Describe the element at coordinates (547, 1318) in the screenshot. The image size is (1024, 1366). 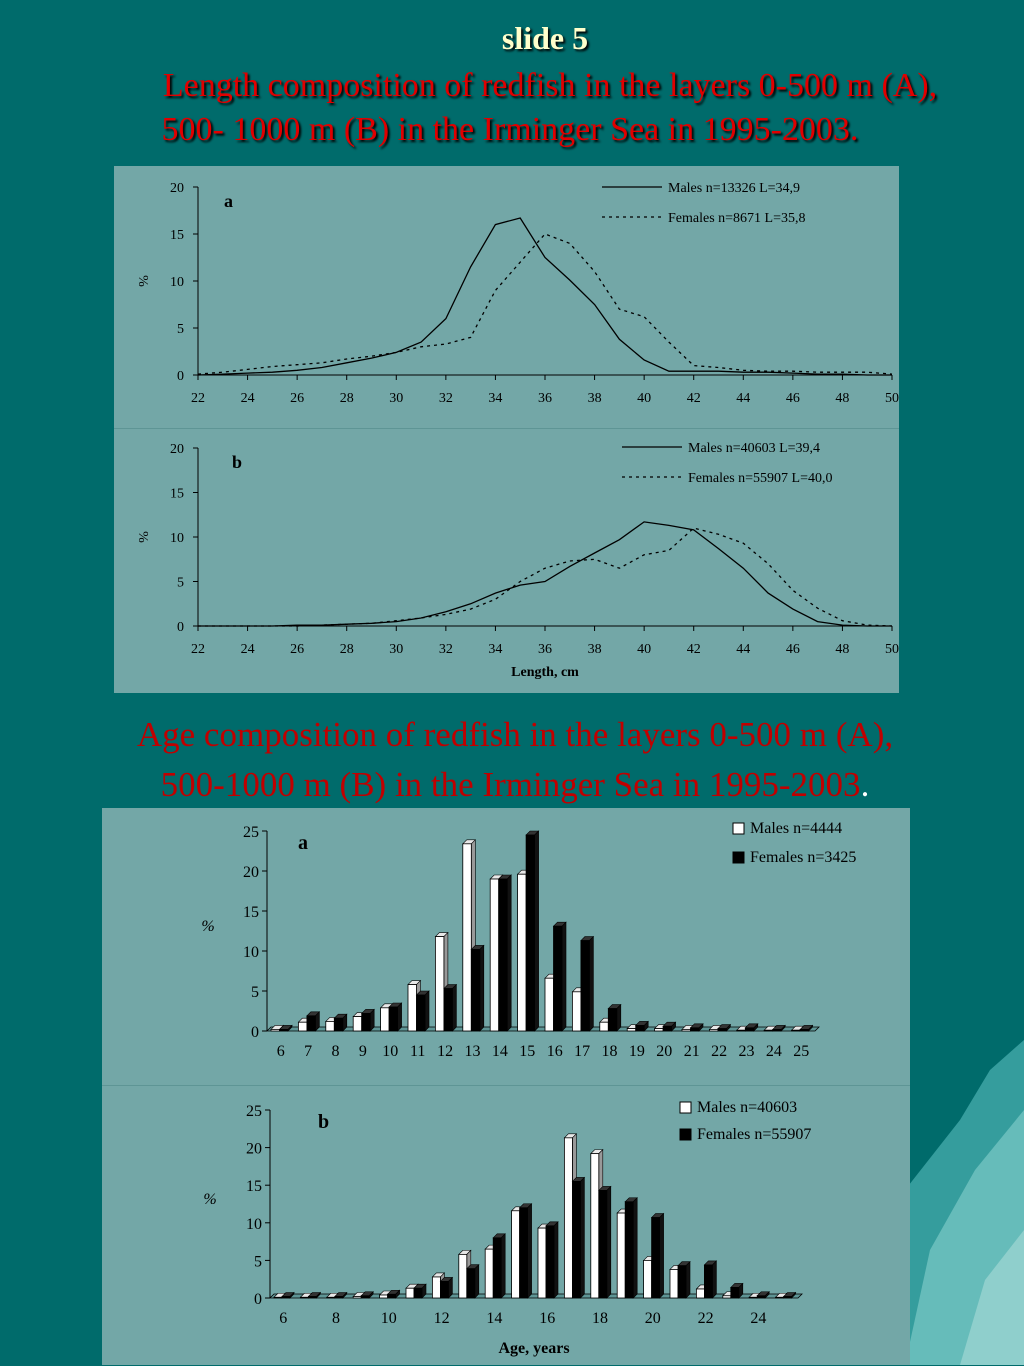
I see `x-tick-label: 16` at that location.